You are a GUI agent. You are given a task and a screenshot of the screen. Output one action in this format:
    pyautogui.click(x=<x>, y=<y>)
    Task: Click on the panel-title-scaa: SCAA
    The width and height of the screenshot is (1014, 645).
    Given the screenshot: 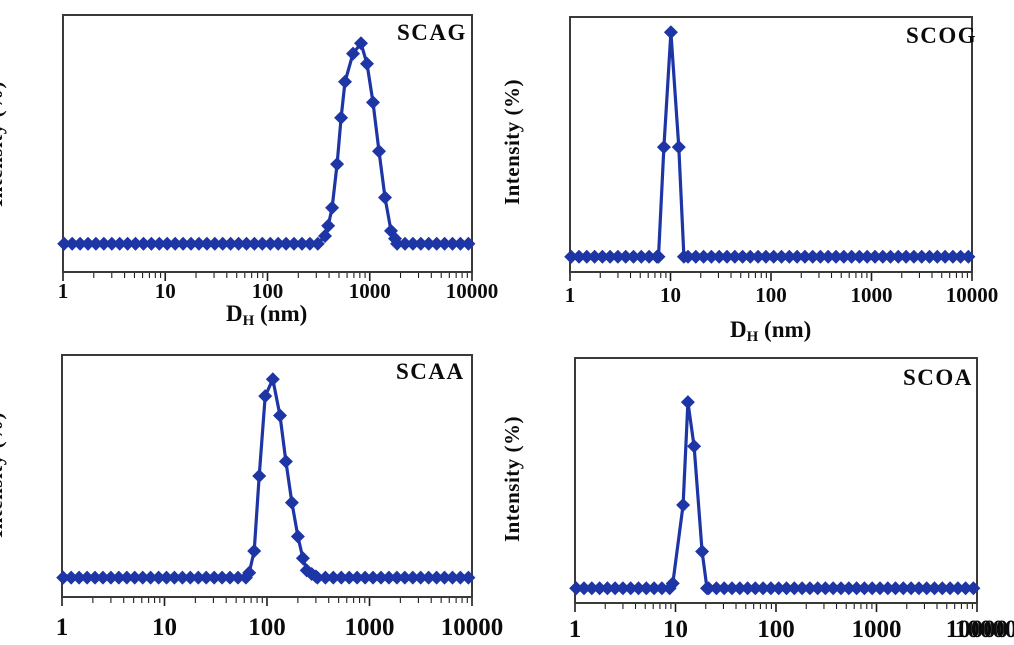 What is the action you would take?
    pyautogui.click(x=430, y=371)
    